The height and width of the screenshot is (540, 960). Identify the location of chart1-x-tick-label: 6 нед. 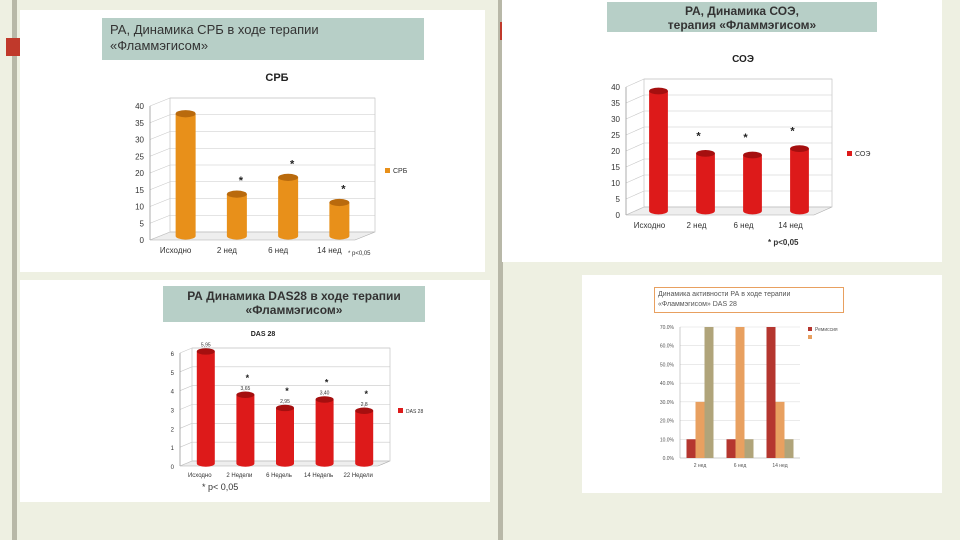
(743, 225).